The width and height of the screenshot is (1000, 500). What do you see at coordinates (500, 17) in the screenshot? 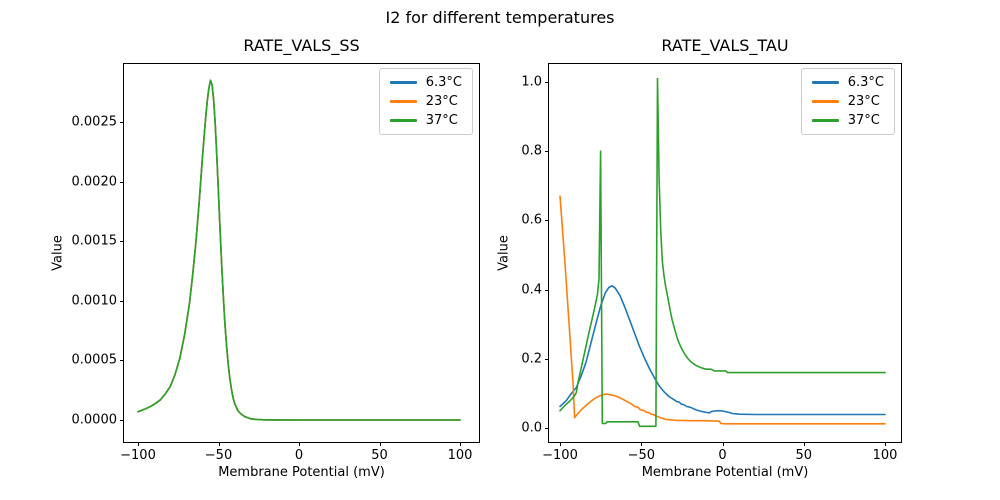
I see `figure-title: I2 for different temperatures` at bounding box center [500, 17].